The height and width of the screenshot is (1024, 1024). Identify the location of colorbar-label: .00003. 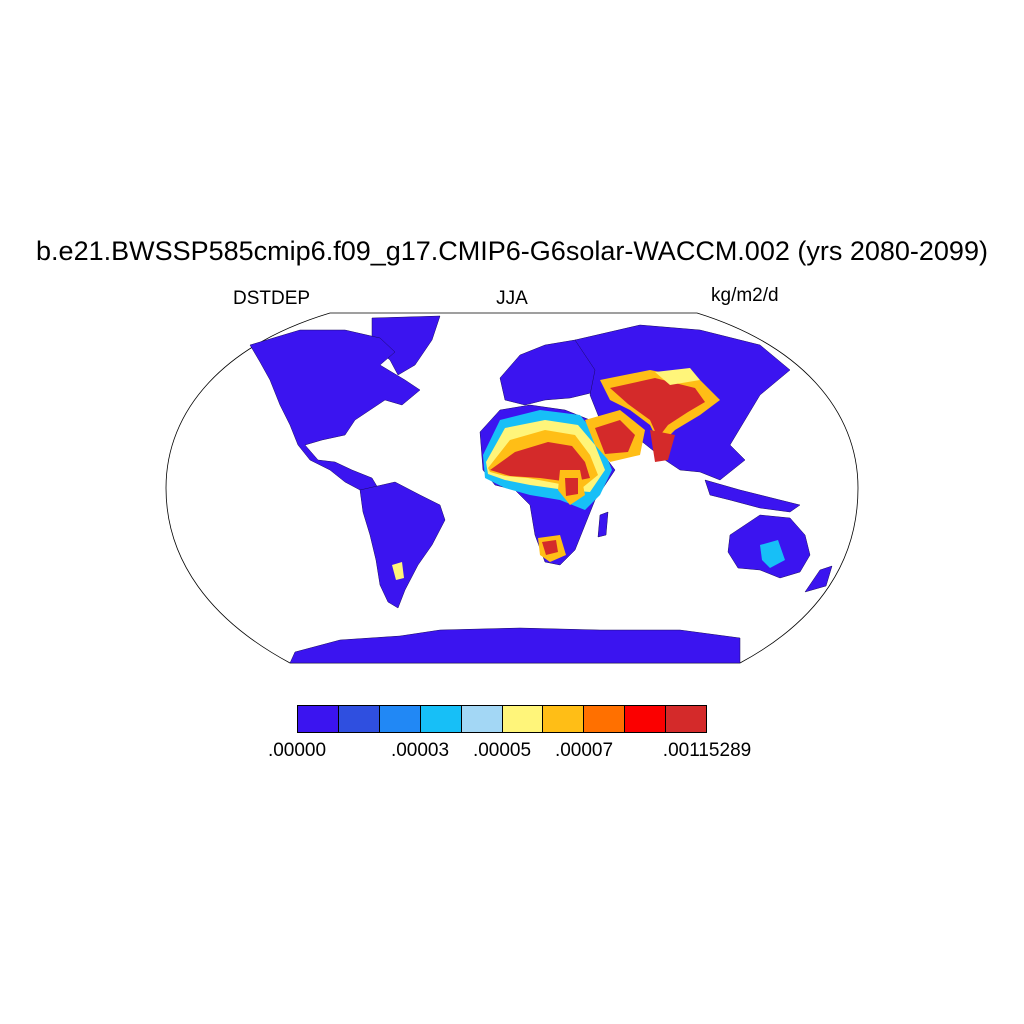
(420, 750).